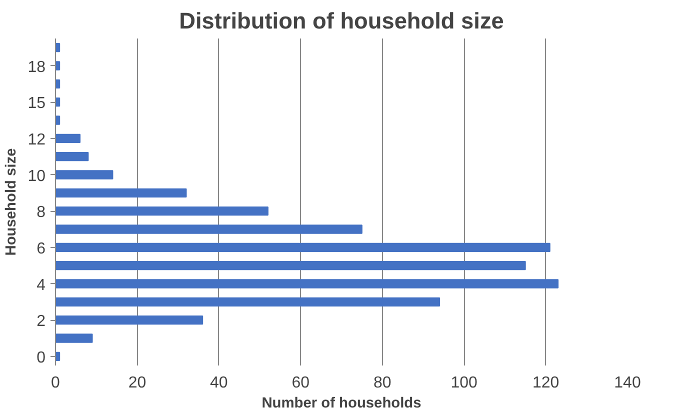  What do you see at coordinates (382, 383) in the screenshot?
I see `x-tick-label: 80` at bounding box center [382, 383].